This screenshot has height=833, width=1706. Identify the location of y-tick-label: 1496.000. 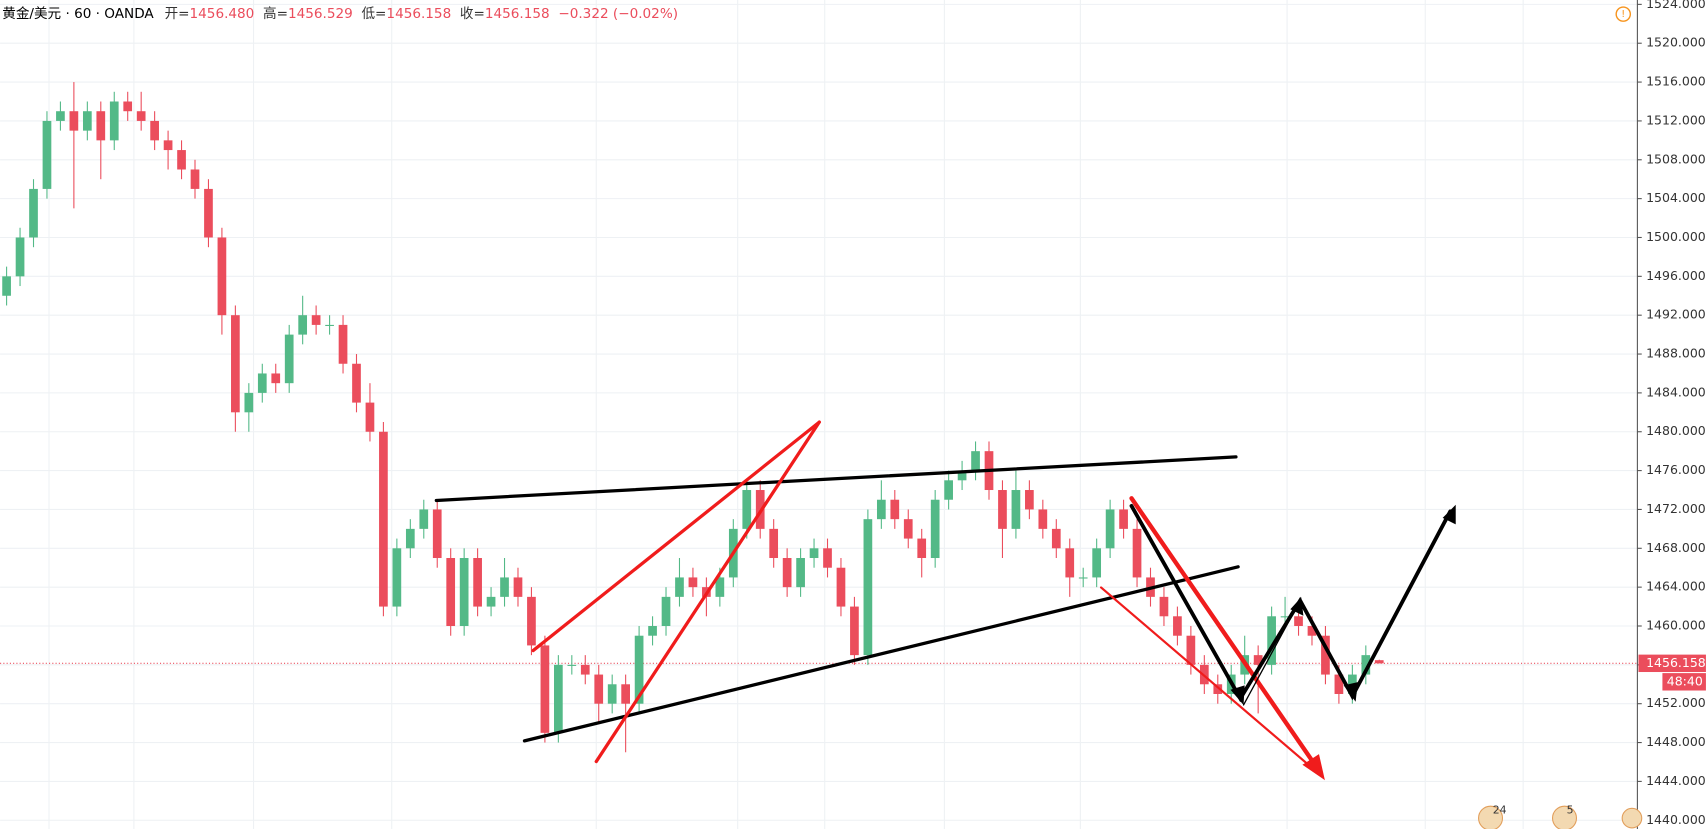
(1676, 275).